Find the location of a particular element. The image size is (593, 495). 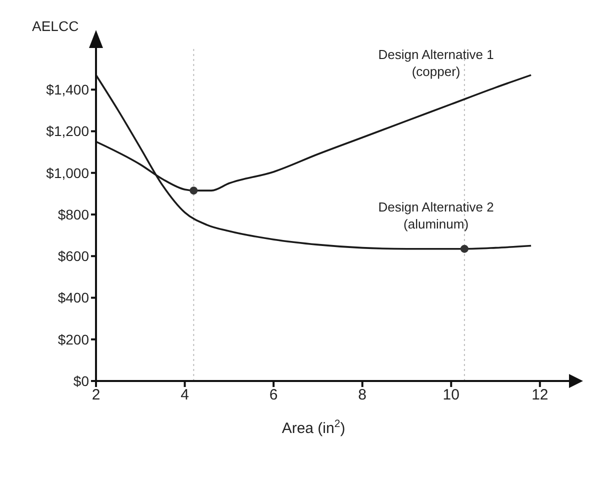

y-axis-title: AELCC is located at coordinates (55, 26).